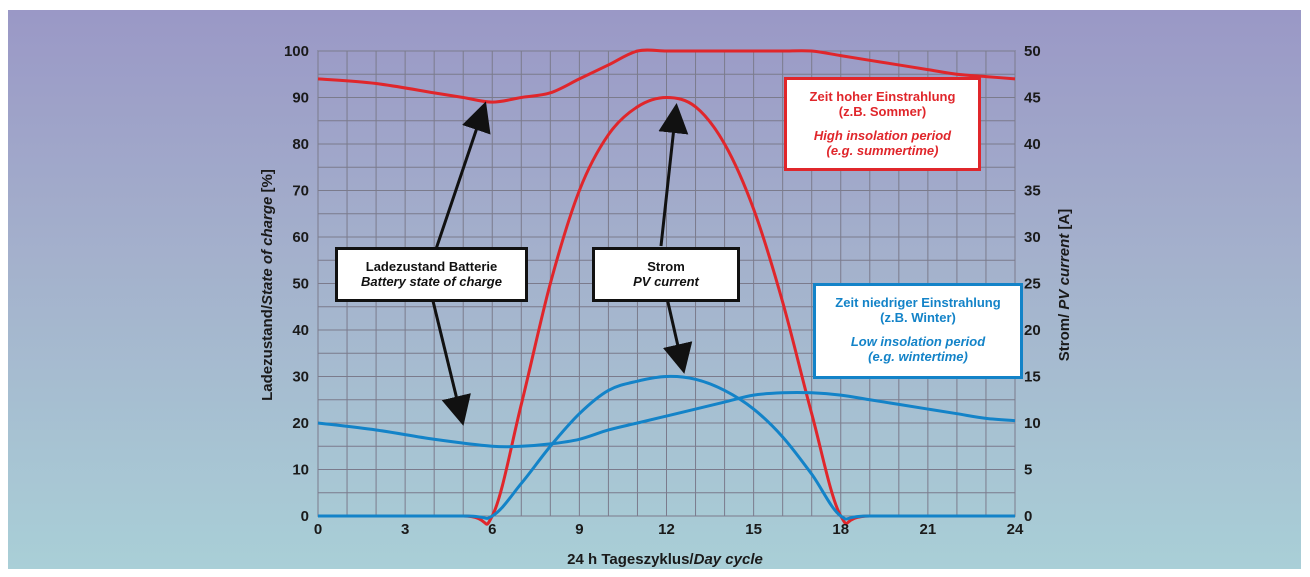 Image resolution: width=1310 pixels, height=577 pixels. I want to click on annotation-current-line2: PV current, so click(666, 281).